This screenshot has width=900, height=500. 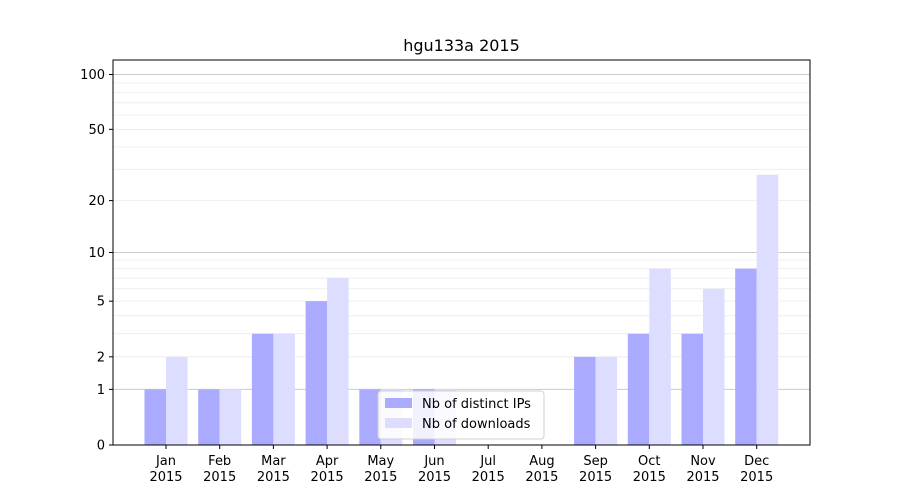 What do you see at coordinates (262, 389) in the screenshot?
I see `bar-distinct-ips-mar` at bounding box center [262, 389].